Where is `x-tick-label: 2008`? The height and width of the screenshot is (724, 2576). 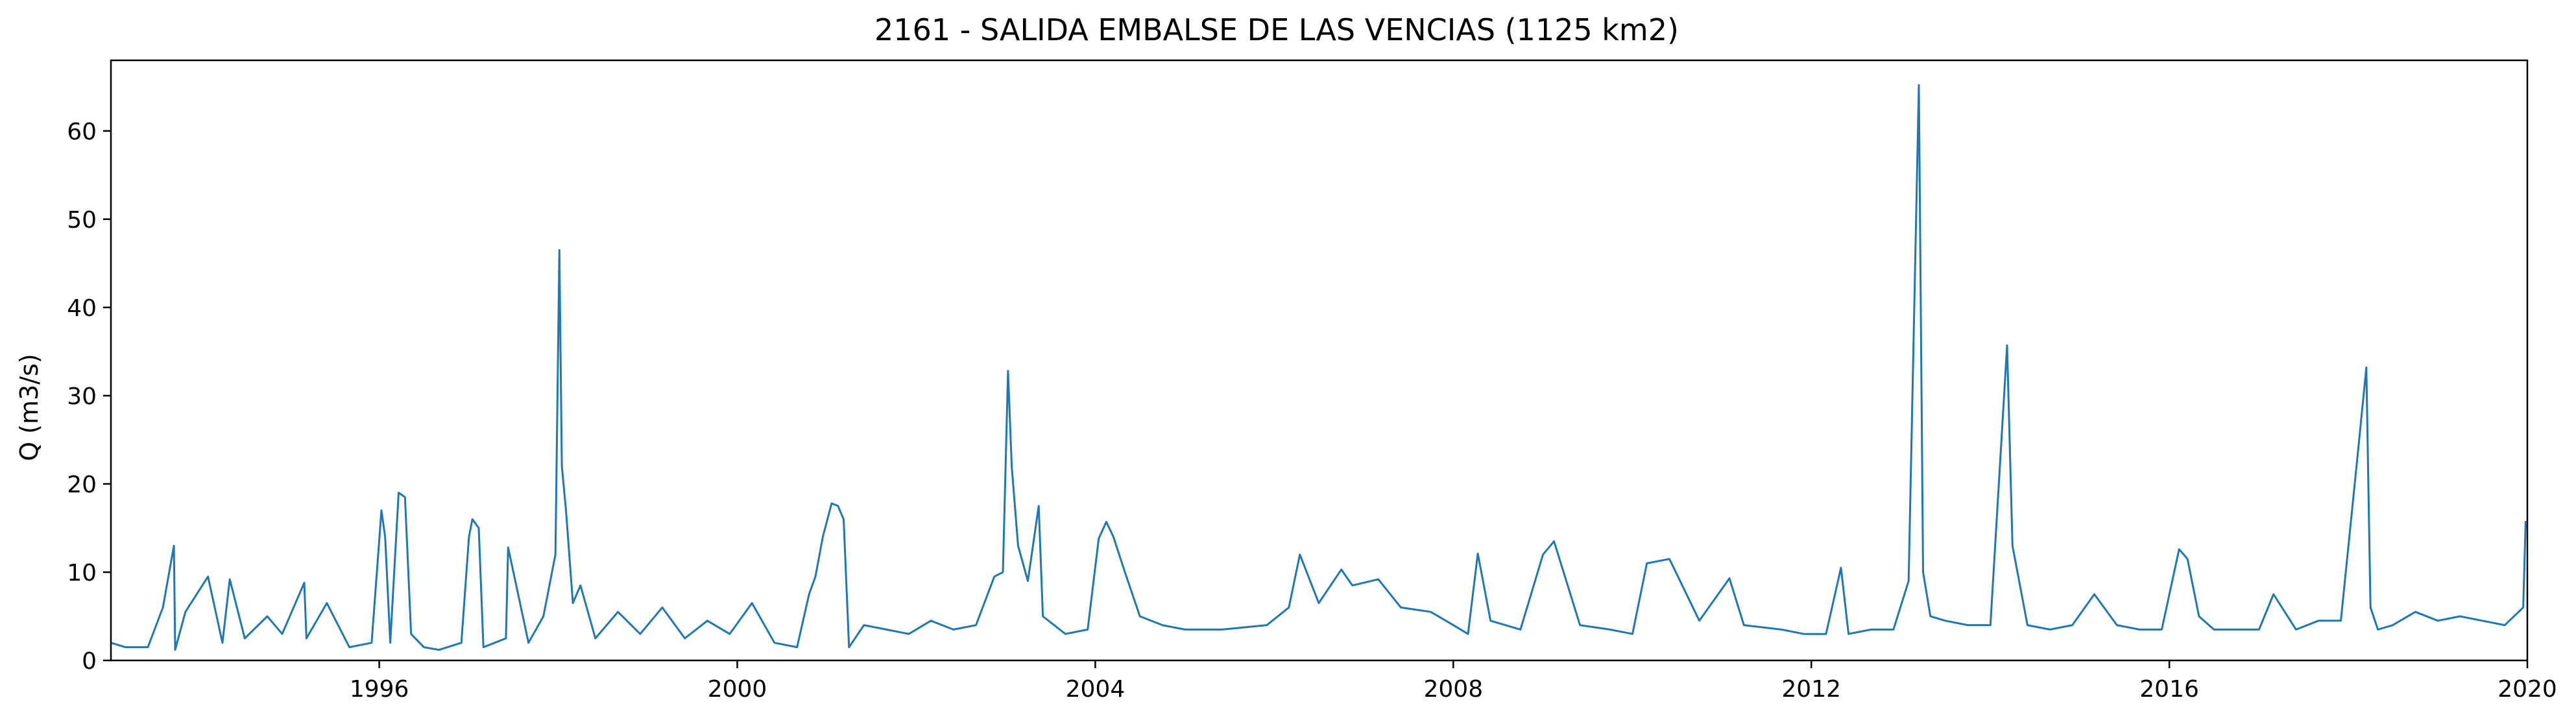 x-tick-label: 2008 is located at coordinates (1454, 689).